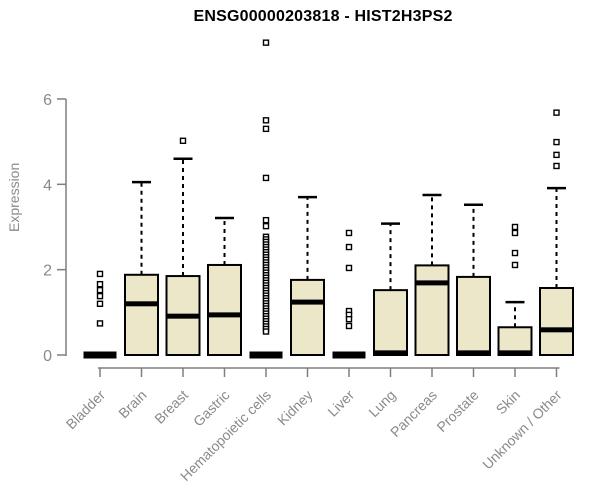 The image size is (600, 500). I want to click on box-unknown-other, so click(556, 321).